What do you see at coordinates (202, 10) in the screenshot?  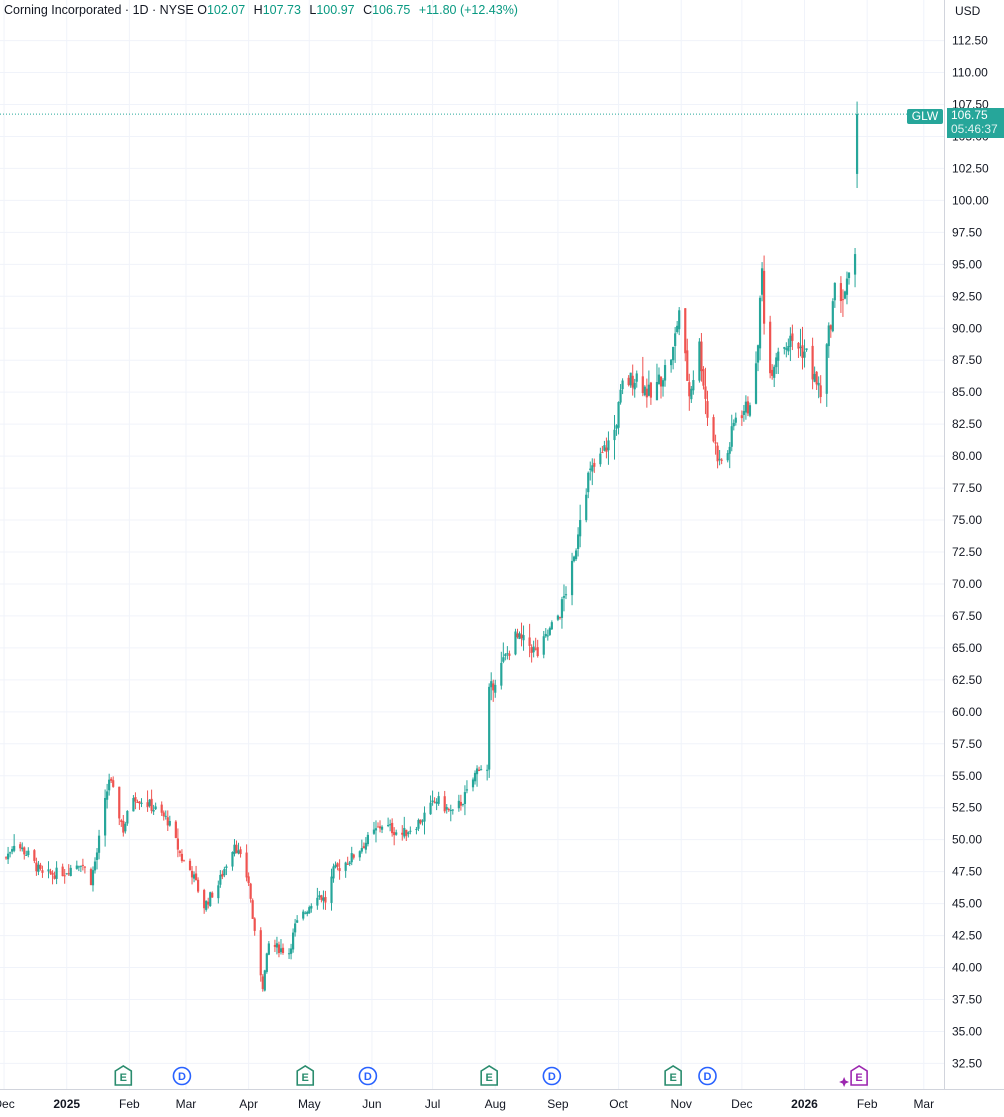 I see `open-label: O` at bounding box center [202, 10].